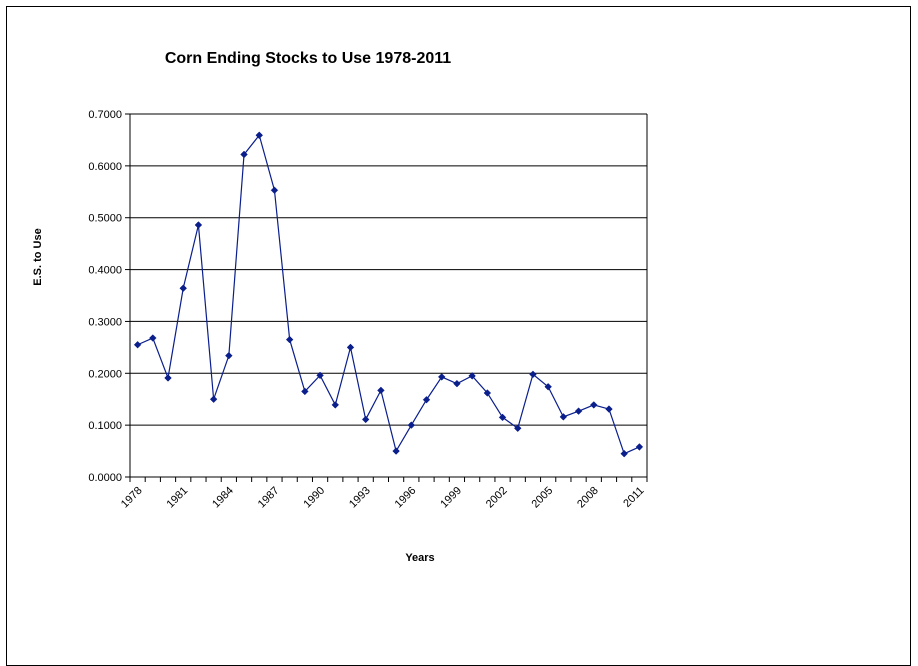 This screenshot has width=918, height=666. I want to click on y-tick-label: 0.2000, so click(105, 374).